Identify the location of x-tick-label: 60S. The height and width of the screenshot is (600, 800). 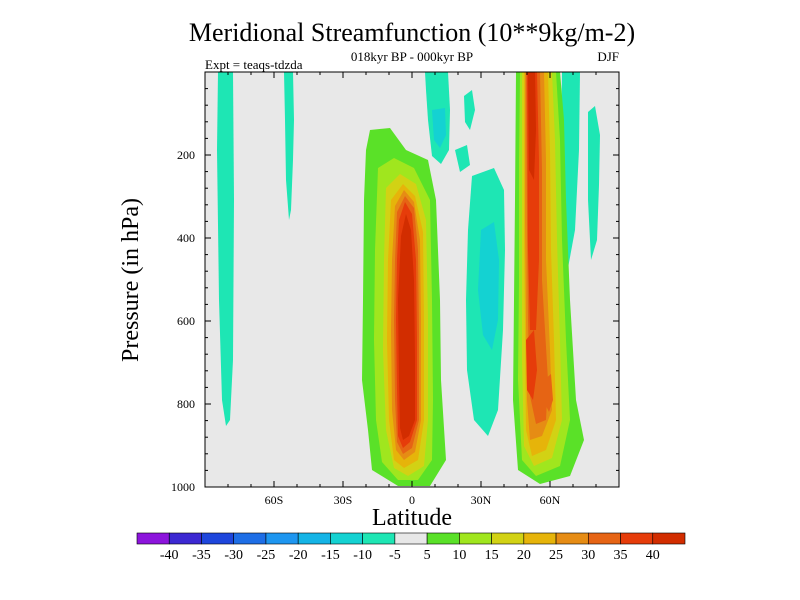
(274, 500).